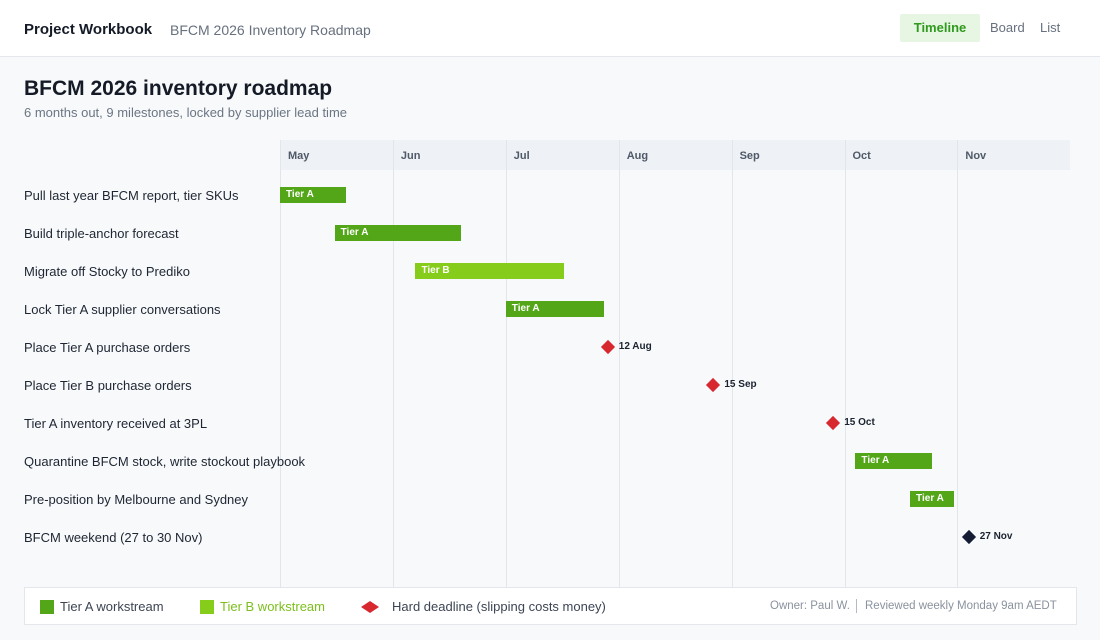  Describe the element at coordinates (749, 156) in the screenshot. I see `month-label-sep: Sep` at that location.